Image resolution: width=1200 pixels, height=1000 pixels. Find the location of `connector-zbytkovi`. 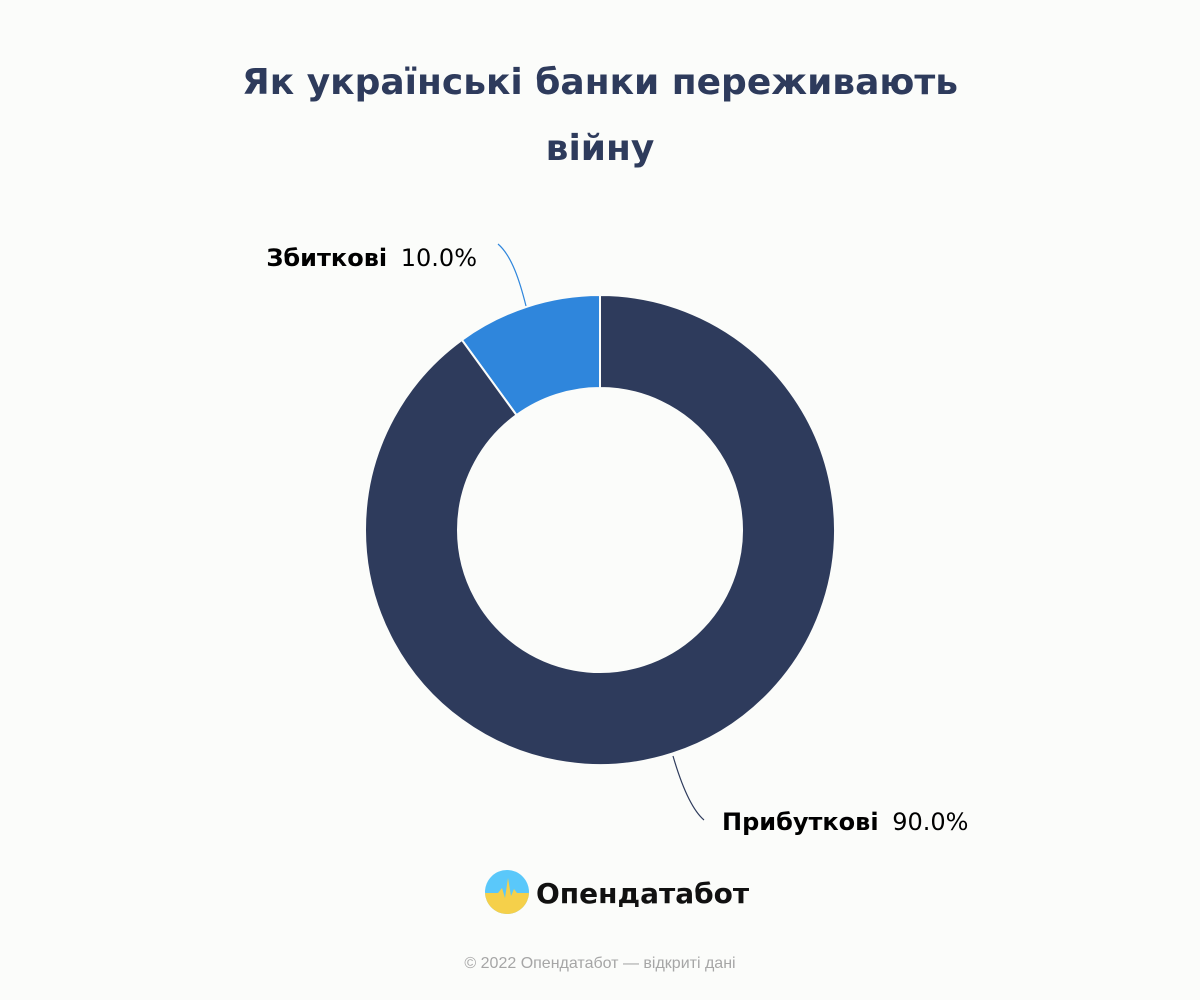

connector-zbytkovi is located at coordinates (512, 275).